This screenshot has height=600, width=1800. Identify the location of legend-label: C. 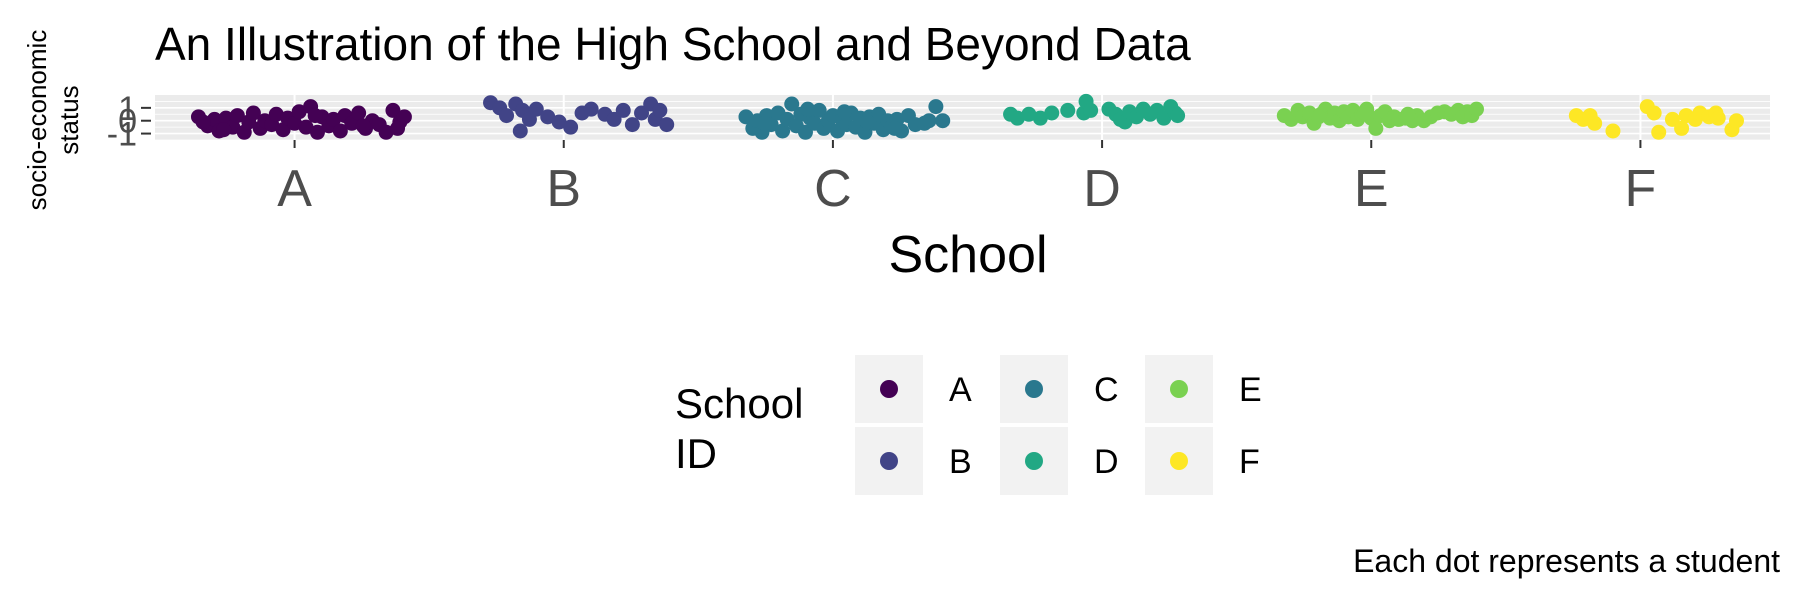
(1106, 390).